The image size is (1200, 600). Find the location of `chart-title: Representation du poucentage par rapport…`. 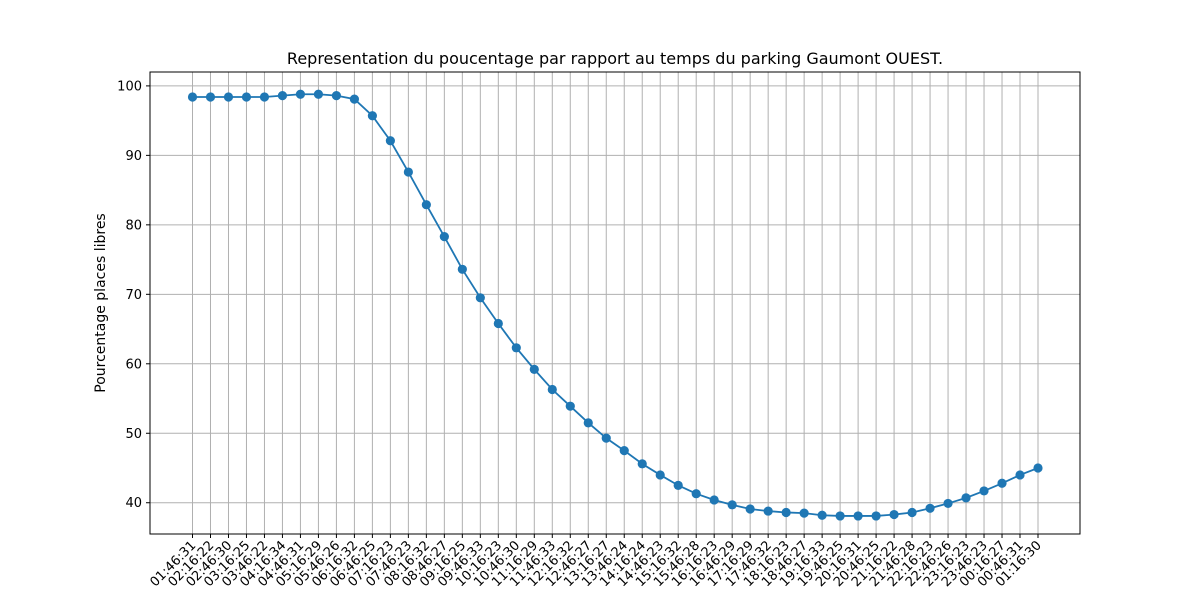

chart-title: Representation du poucentage par rapport… is located at coordinates (615, 58).